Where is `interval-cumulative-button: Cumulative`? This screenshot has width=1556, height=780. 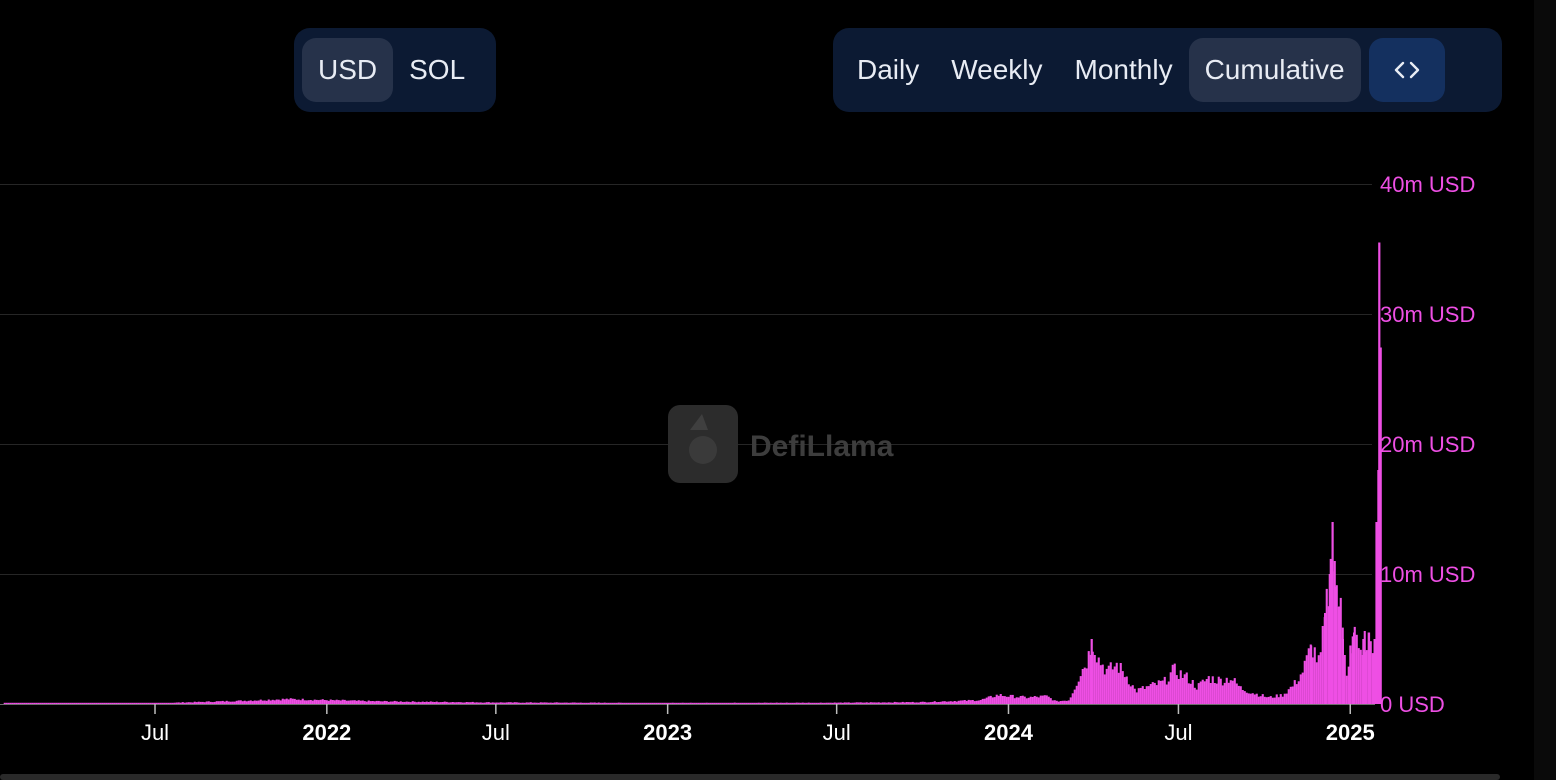
interval-cumulative-button: Cumulative is located at coordinates (1274, 70).